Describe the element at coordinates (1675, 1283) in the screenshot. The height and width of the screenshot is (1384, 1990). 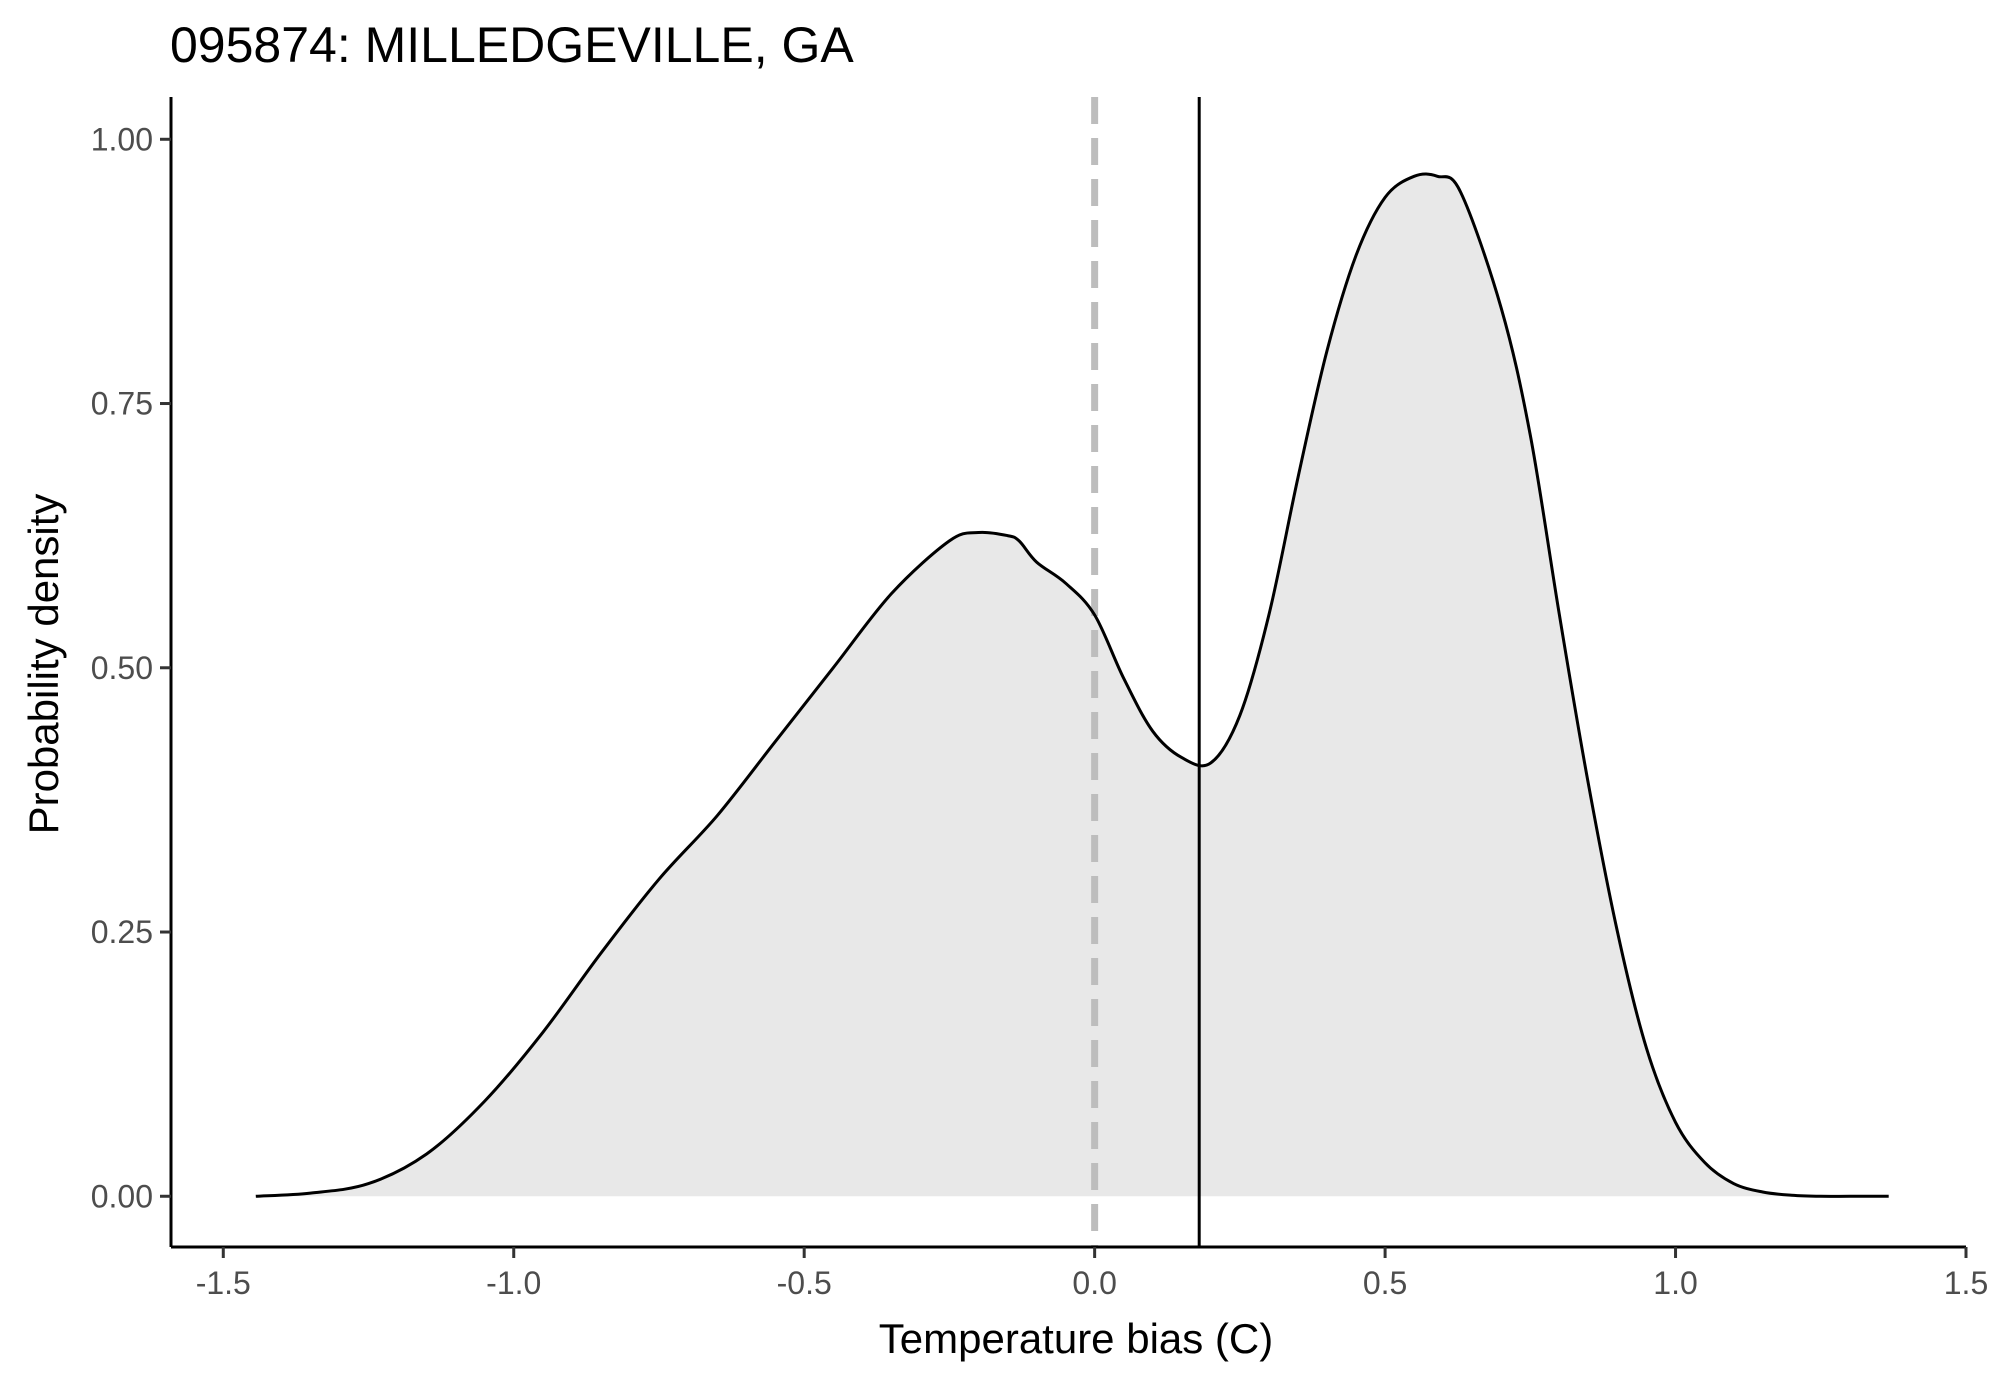
I see `x-tick-label: 1.0` at that location.